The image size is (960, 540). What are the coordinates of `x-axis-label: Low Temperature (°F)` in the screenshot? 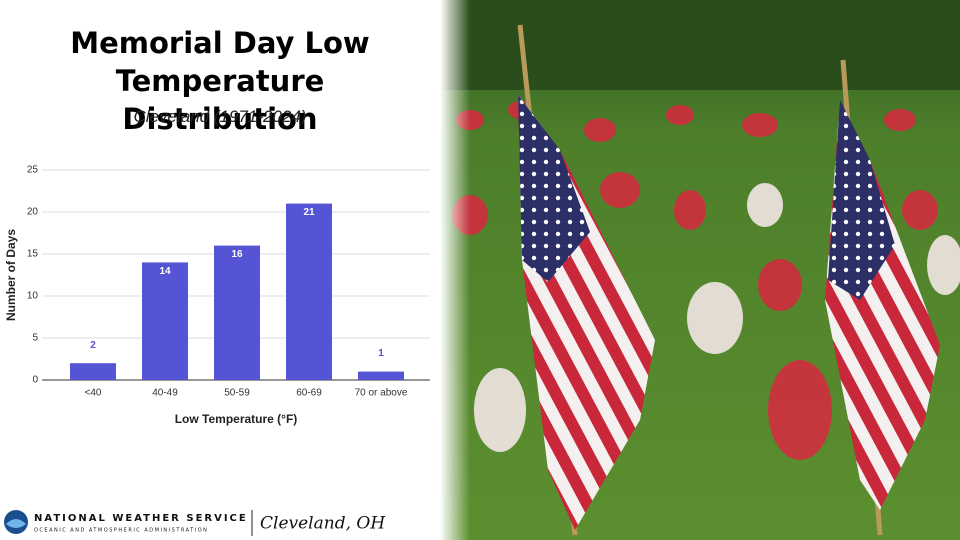 It's located at (236, 419).